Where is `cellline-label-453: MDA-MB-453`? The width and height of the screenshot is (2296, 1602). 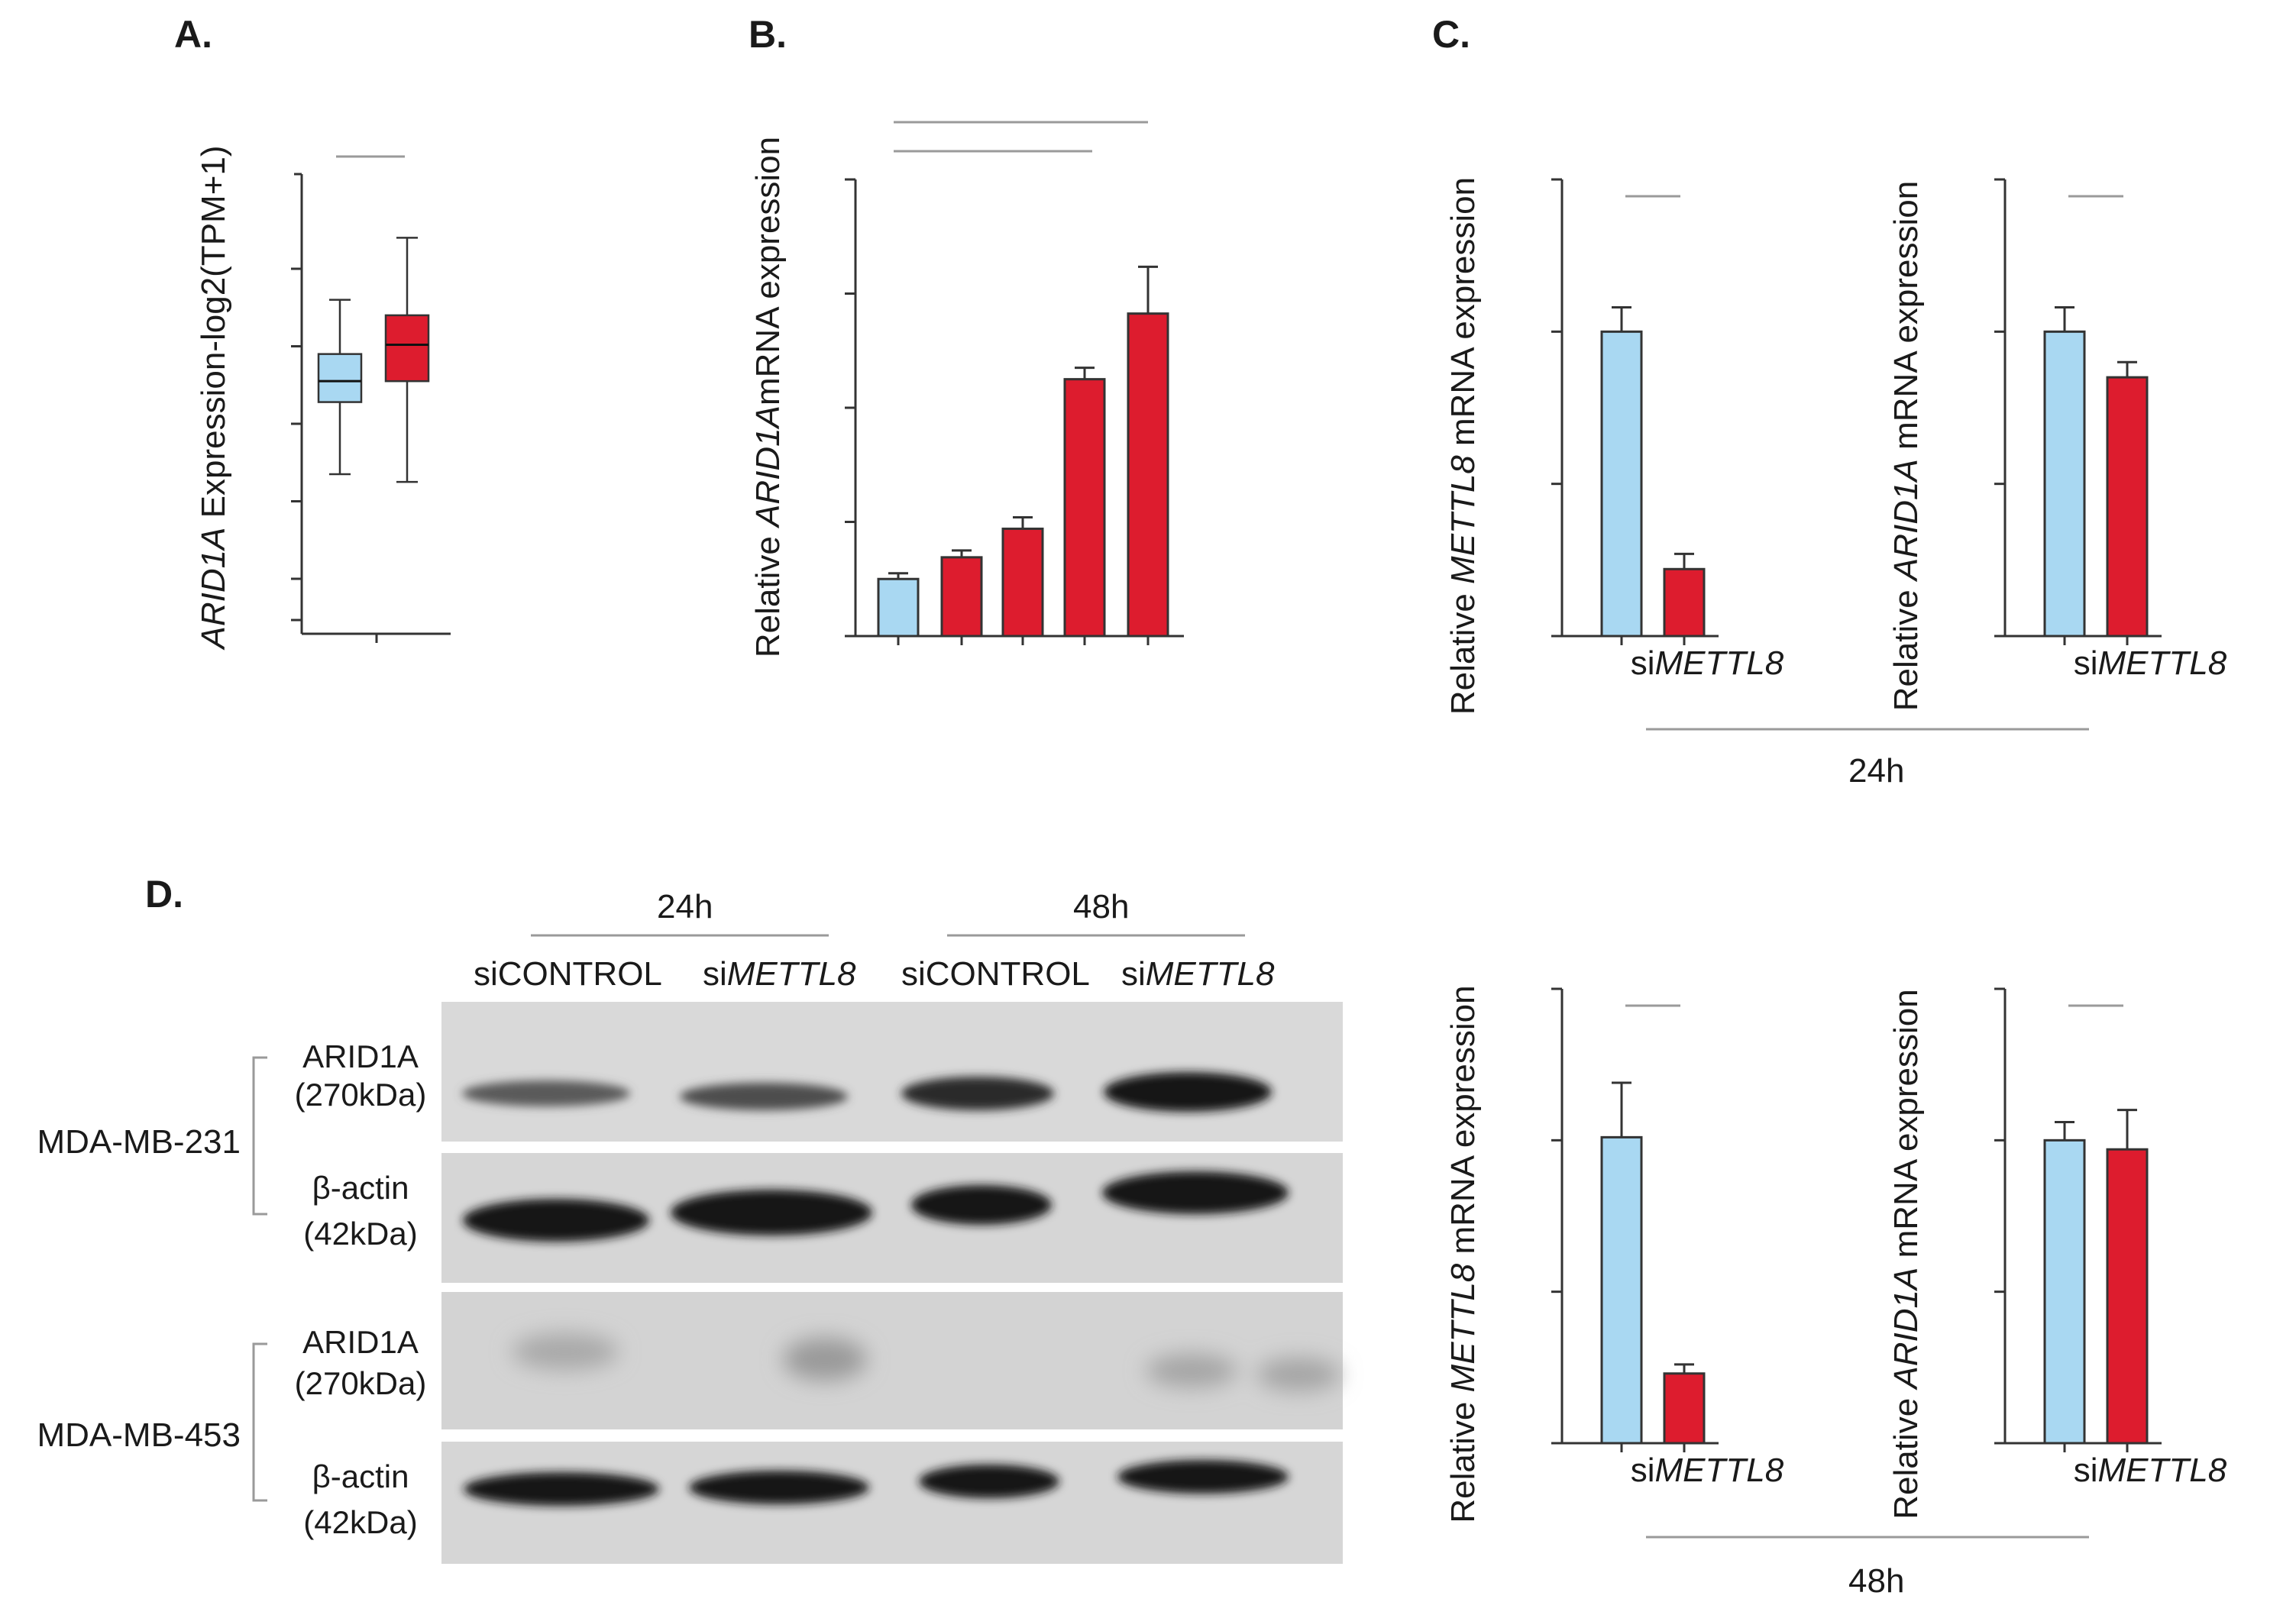
cellline-label-453: MDA-MB-453 is located at coordinates (139, 1435).